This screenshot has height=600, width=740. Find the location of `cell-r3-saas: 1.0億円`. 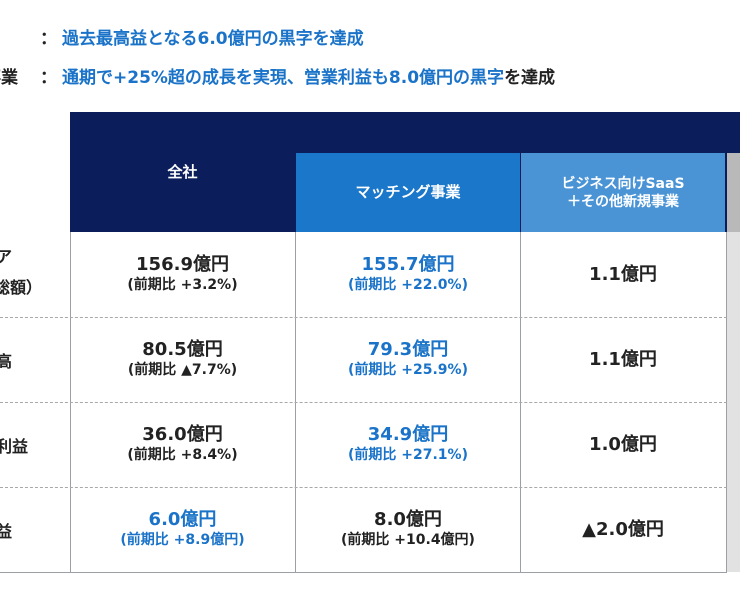

cell-r3-saas: 1.0億円 is located at coordinates (623, 445).